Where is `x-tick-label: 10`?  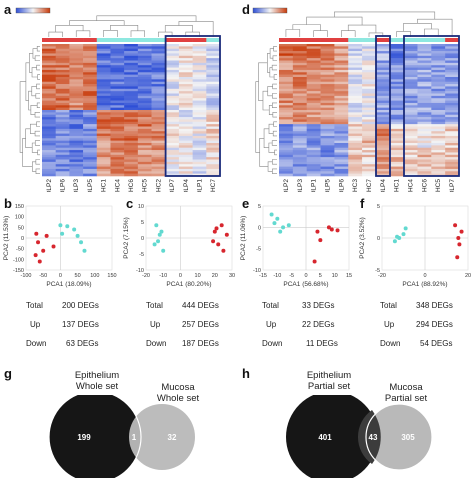
x-tick-label: 10 is located at coordinates (198, 276).